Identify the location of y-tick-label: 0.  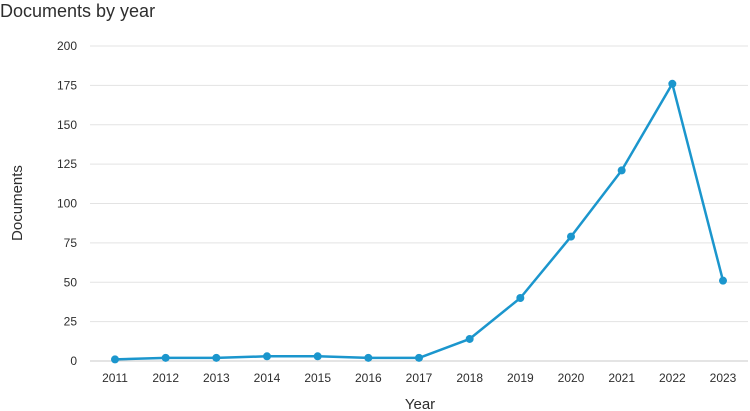
(73, 361).